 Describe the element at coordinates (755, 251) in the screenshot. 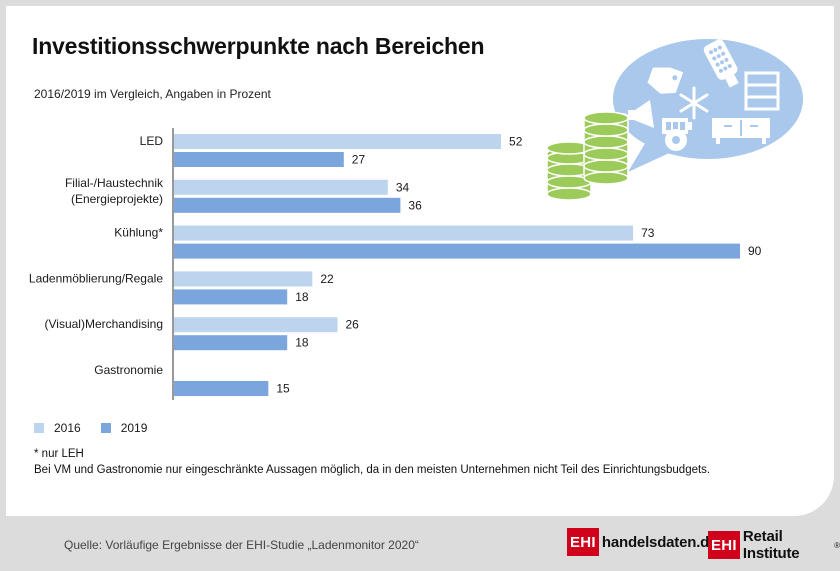

I see `data-label-2019: 90` at that location.